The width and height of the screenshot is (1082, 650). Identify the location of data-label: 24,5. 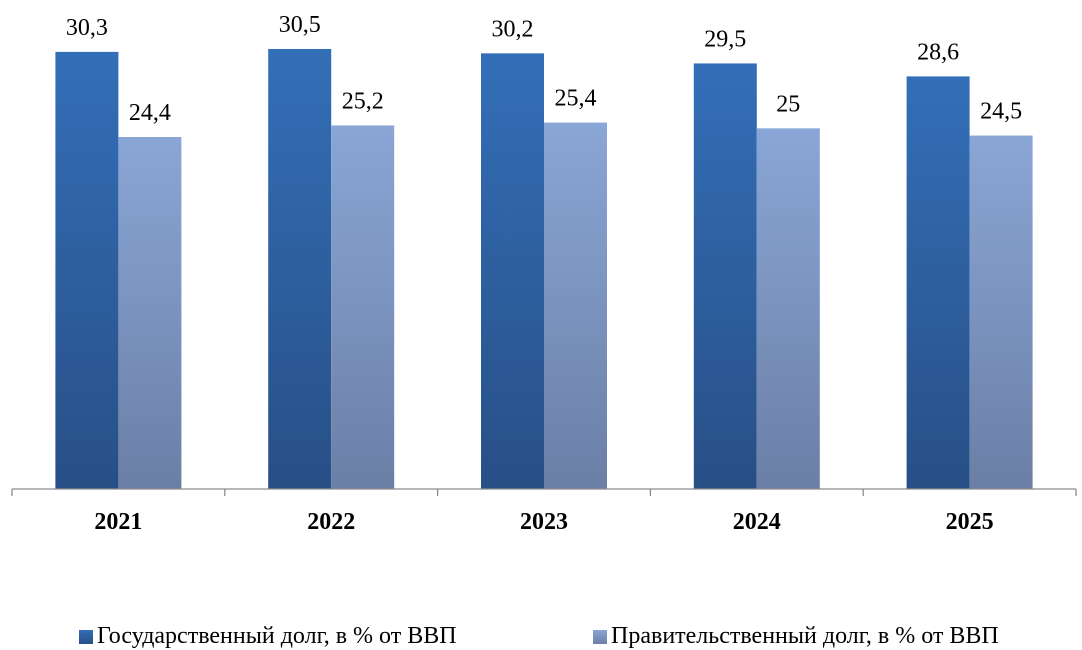
(1001, 112).